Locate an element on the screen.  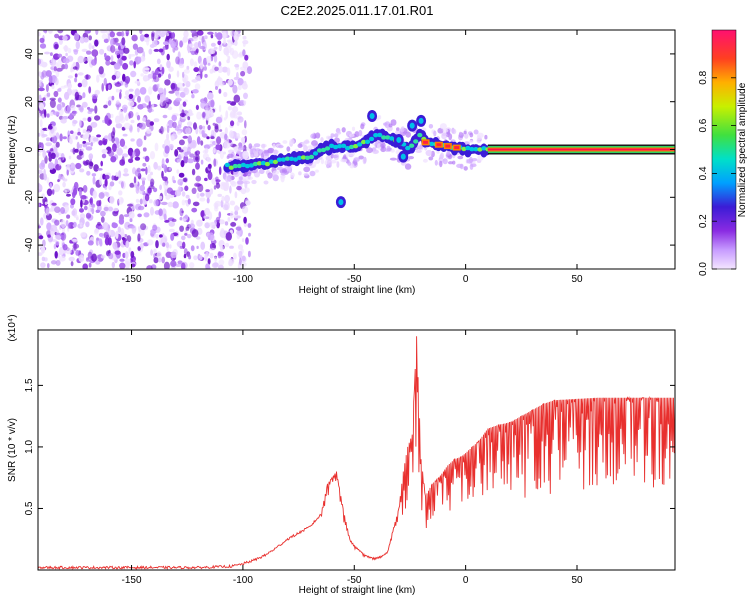
x-tick-label: 50 is located at coordinates (577, 279).